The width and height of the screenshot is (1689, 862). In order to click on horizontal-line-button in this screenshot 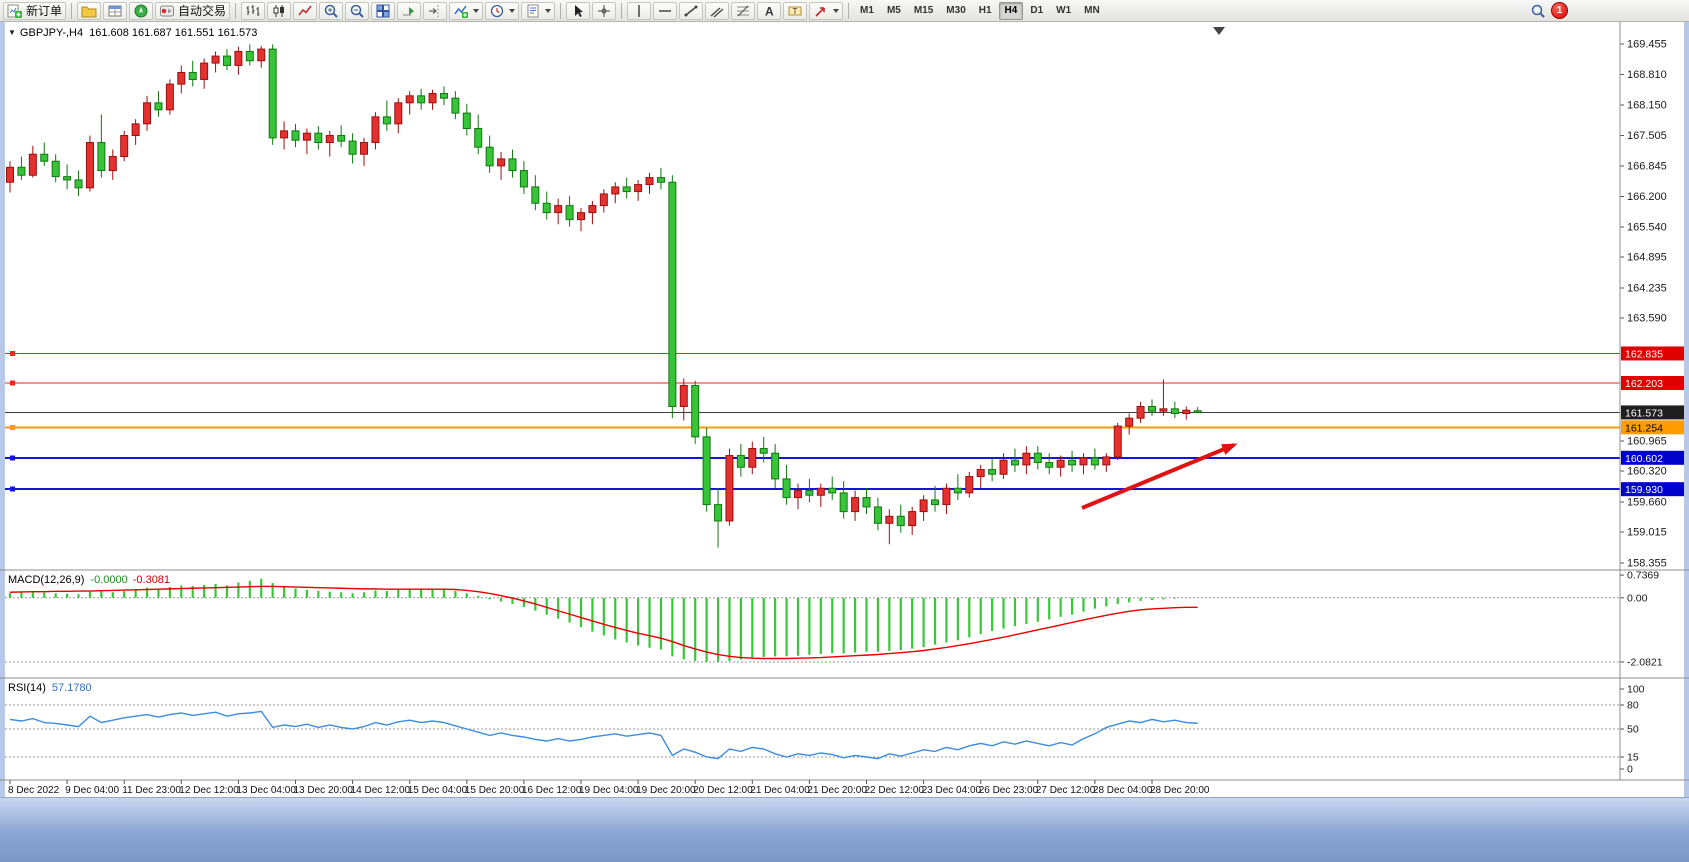, I will do `click(665, 10)`.